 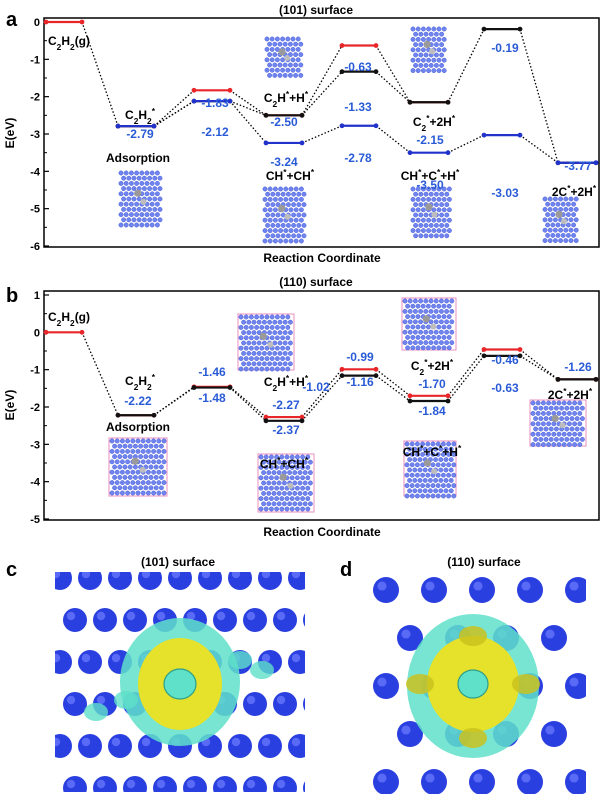 What do you see at coordinates (316, 282) in the screenshot?
I see `panel-b-title: (110) surface` at bounding box center [316, 282].